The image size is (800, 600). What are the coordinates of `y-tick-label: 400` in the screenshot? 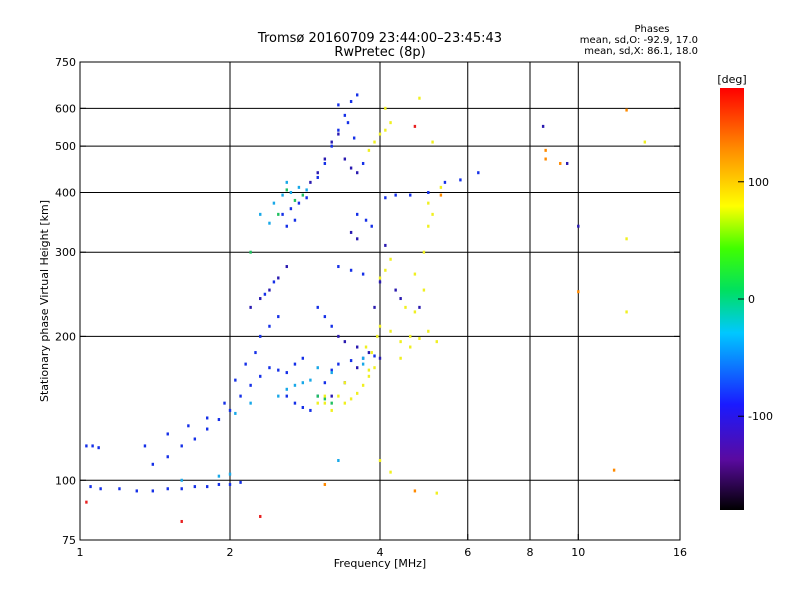 It's located at (65, 192).